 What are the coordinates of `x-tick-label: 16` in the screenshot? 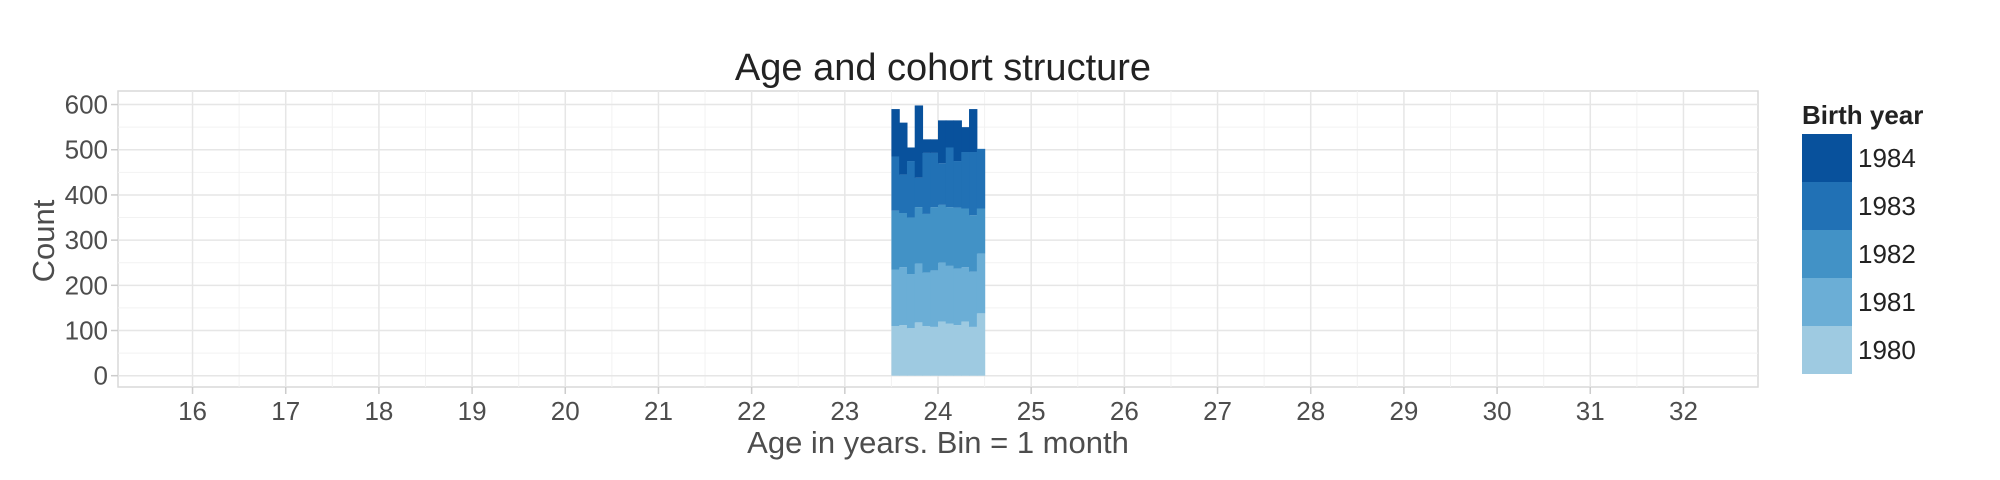 It's located at (192, 411).